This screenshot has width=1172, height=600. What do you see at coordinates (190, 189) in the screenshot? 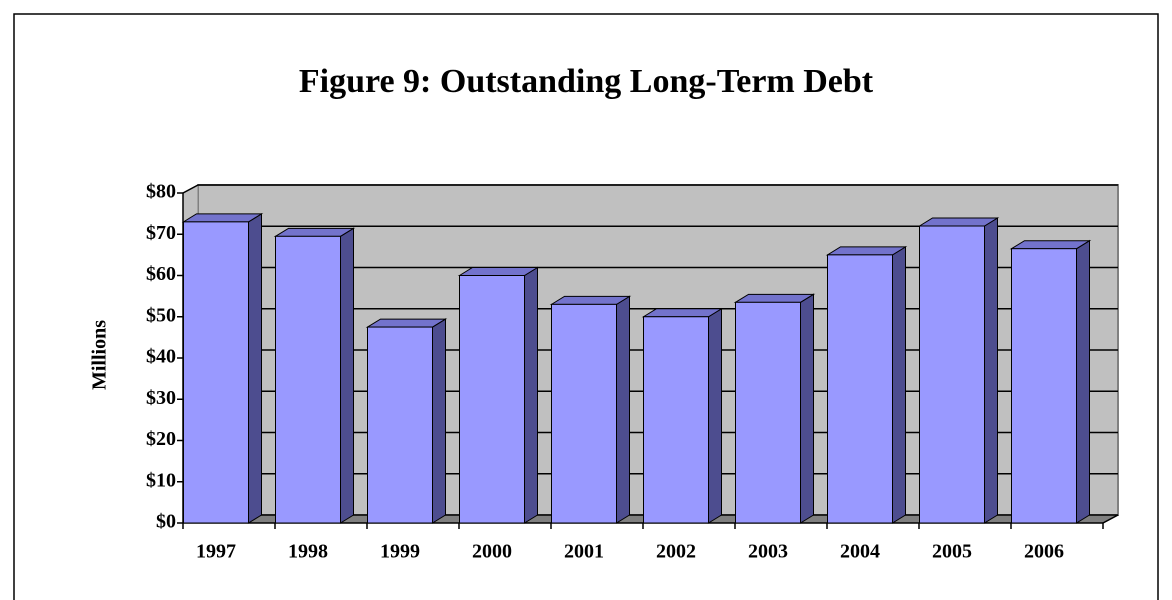
I see `grid-line-side` at bounding box center [190, 189].